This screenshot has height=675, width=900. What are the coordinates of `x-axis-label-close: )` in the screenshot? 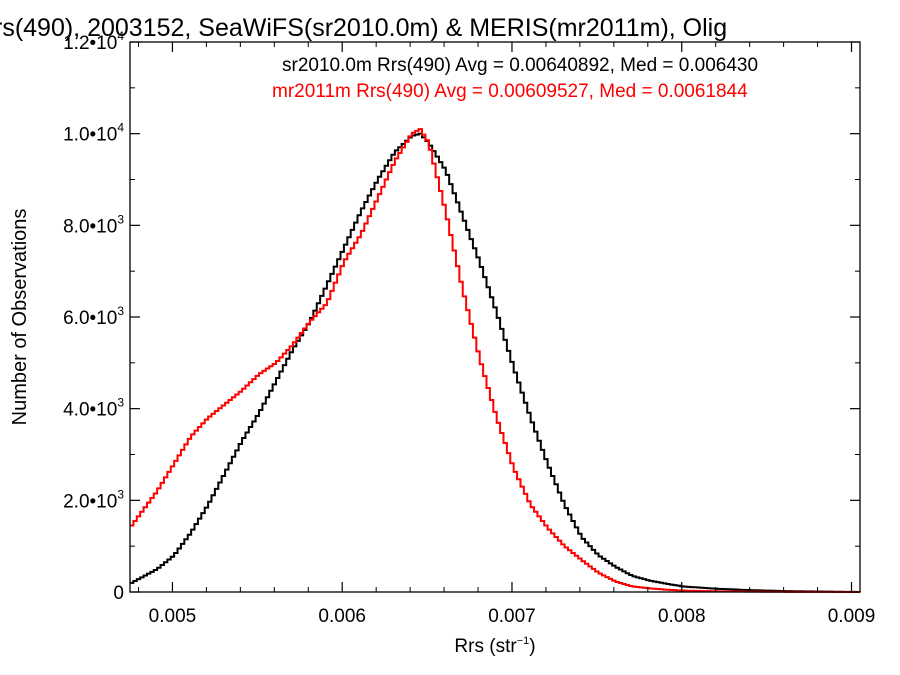 It's located at (532, 646).